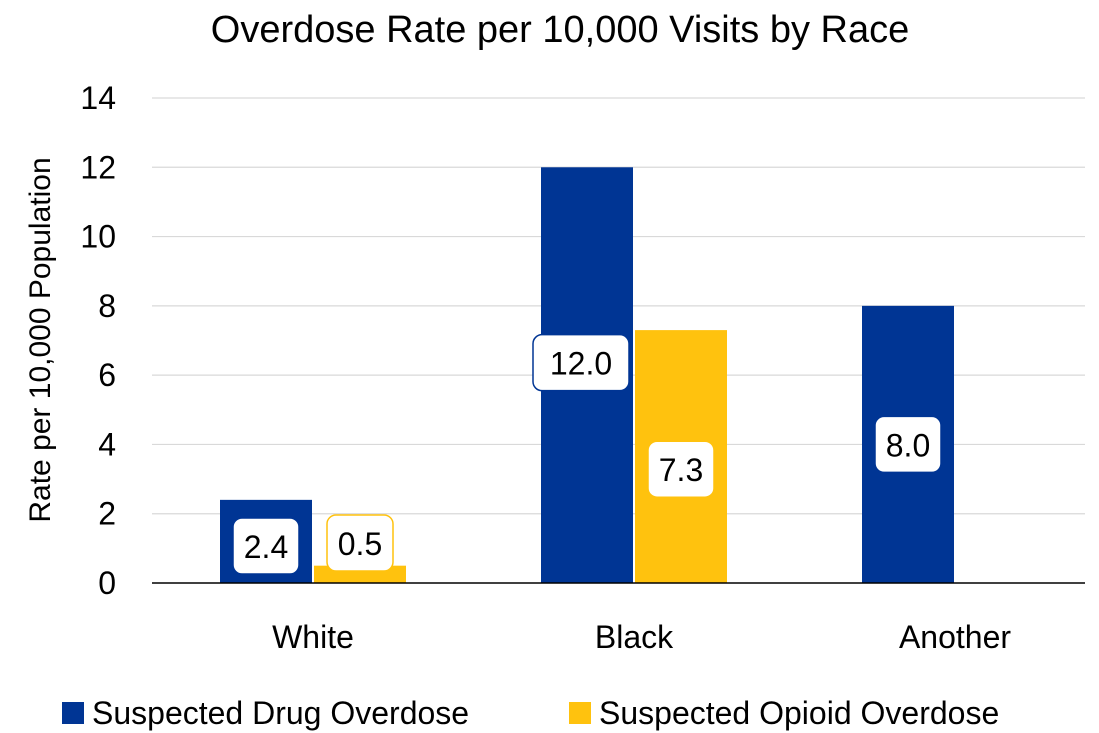 Image resolution: width=1099 pixels, height=733 pixels. I want to click on data-label: 0.5, so click(360, 544).